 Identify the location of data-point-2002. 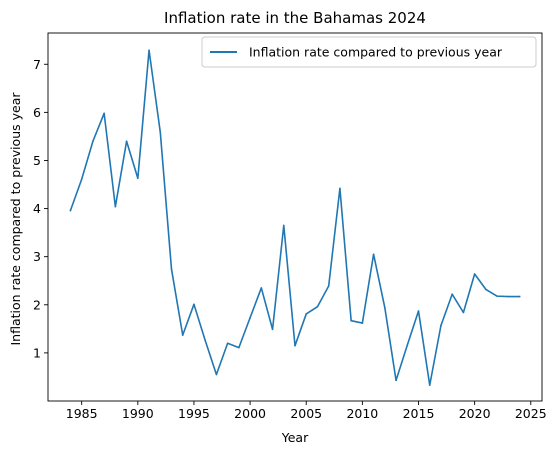
(272, 329).